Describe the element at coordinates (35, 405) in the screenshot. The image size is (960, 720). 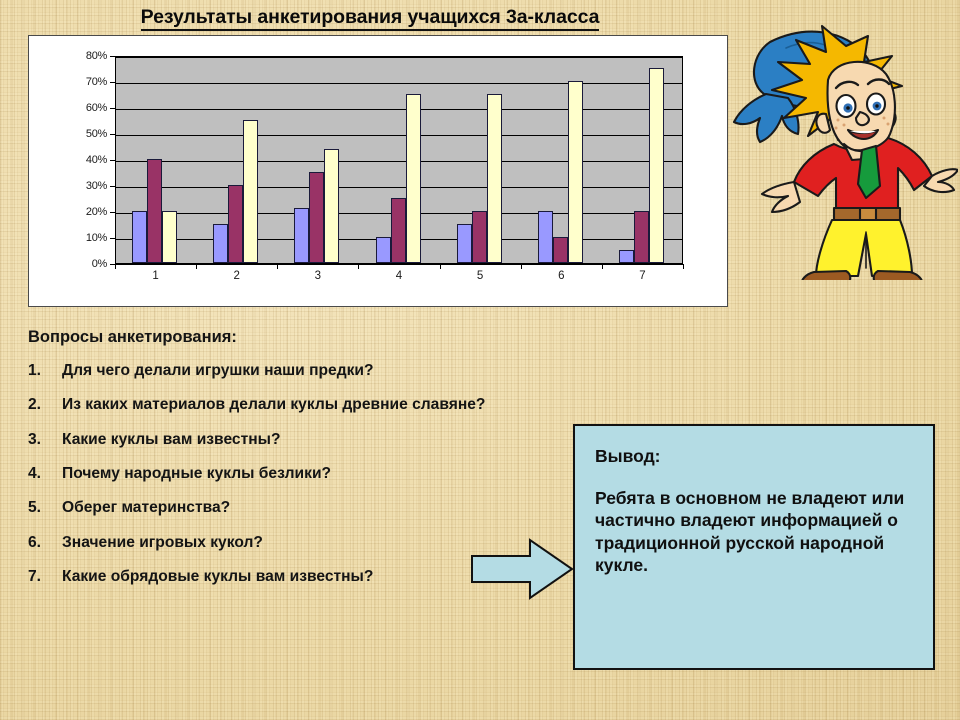
I see `question-number: 2.` at that location.